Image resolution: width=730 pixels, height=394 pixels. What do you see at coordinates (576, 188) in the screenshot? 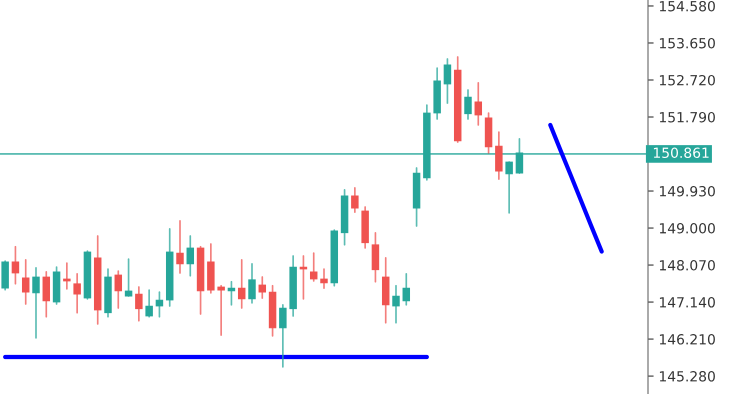
I see `line-series` at bounding box center [576, 188].